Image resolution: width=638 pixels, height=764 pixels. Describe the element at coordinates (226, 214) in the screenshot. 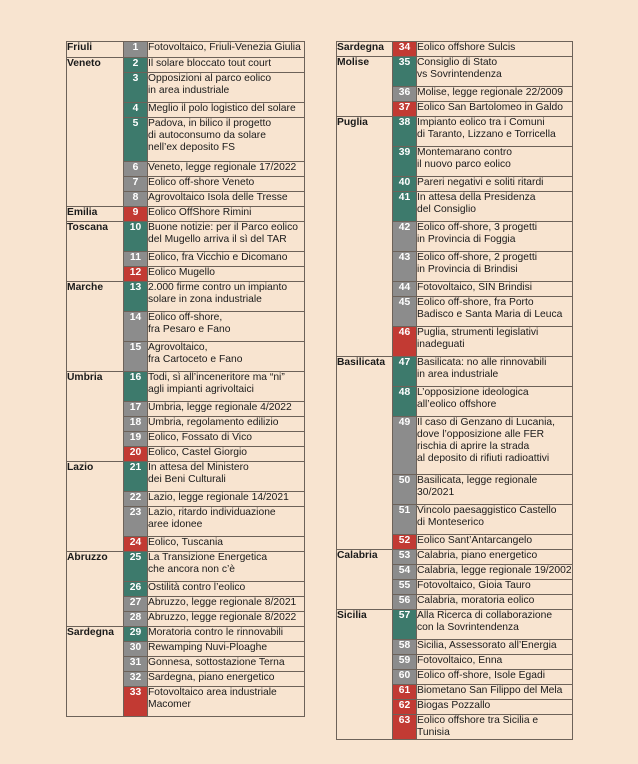

I see `item-text: Eolico OffShore Rimini` at that location.